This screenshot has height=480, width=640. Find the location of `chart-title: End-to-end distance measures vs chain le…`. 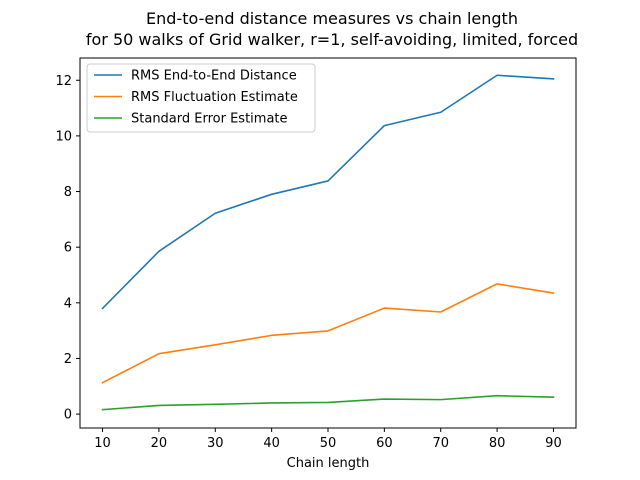

chart-title: End-to-end distance measures vs chain le… is located at coordinates (332, 18).